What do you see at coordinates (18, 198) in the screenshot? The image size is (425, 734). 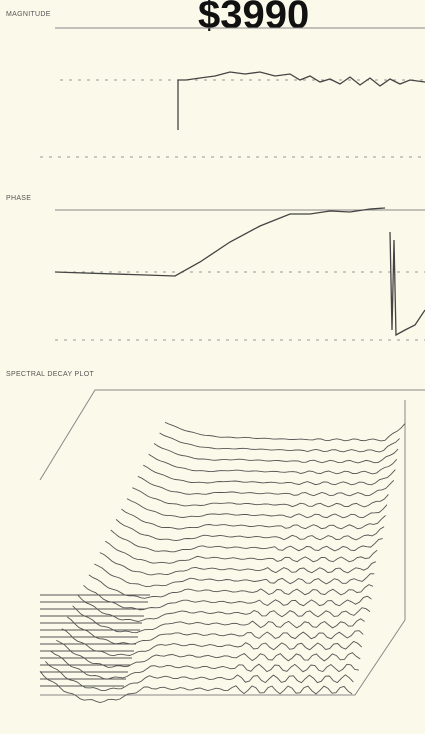 I see `panel-label: PHASE` at bounding box center [18, 198].